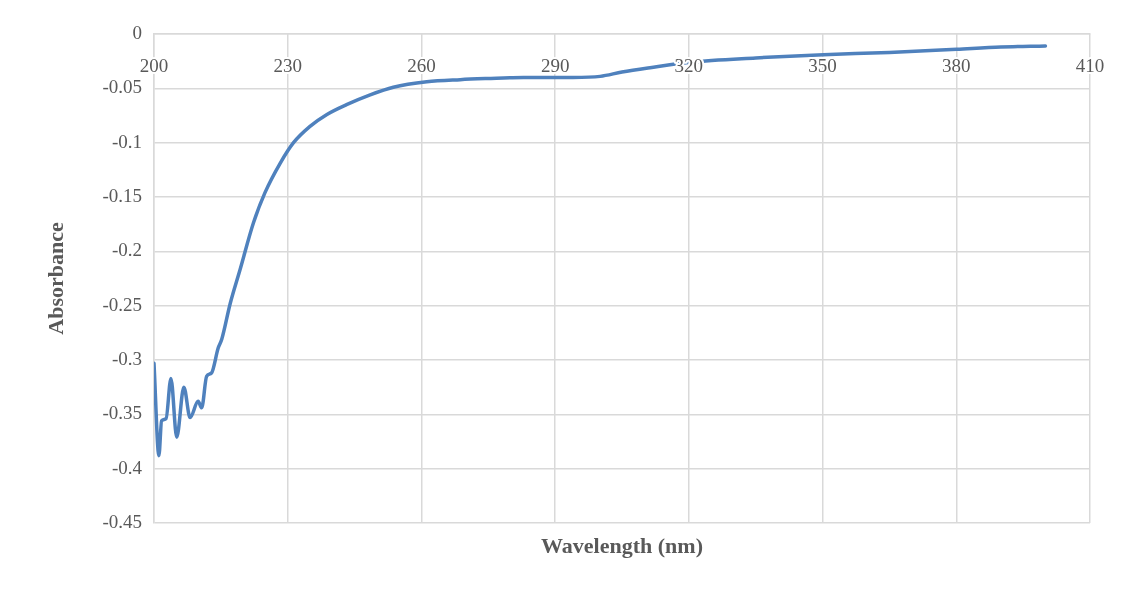 This screenshot has width=1140, height=589. Describe the element at coordinates (956, 65) in the screenshot. I see `x-tick-label: 380` at that location.